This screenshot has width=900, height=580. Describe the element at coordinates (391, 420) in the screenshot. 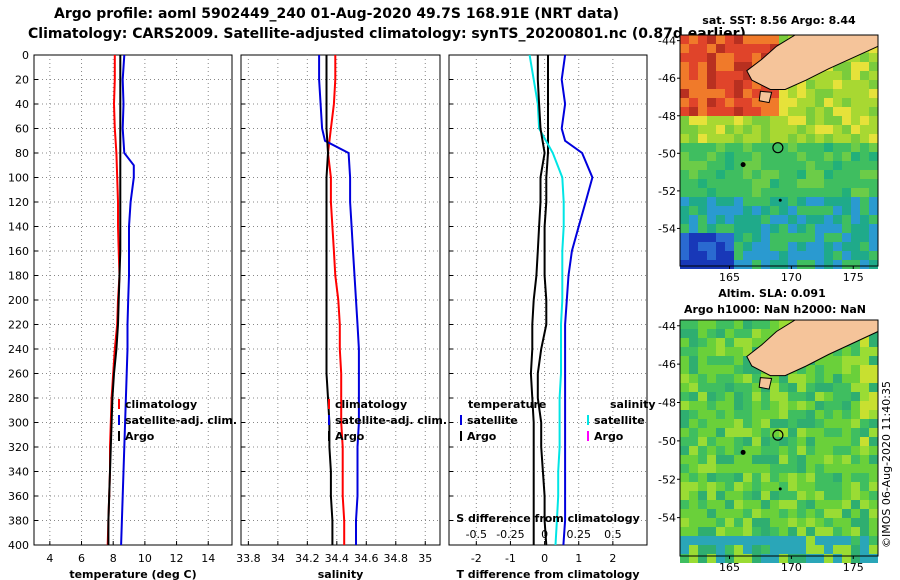

I see `legend-sal-sat-label: satellite-adj. clim.` at that location.